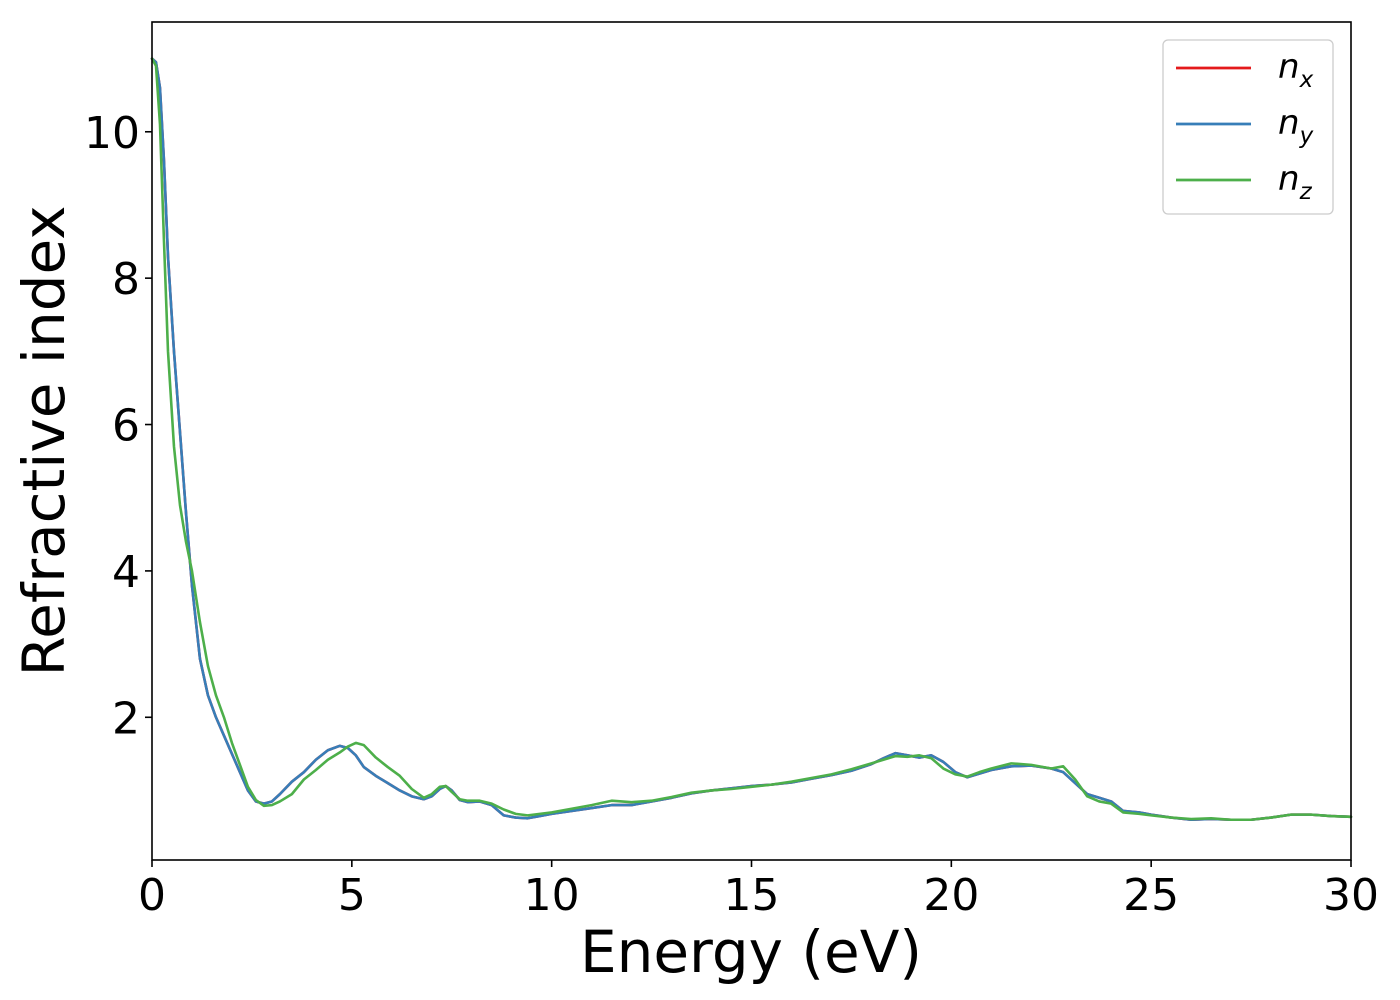 The width and height of the screenshot is (1400, 1000). I want to click on x-tick-label: 15, so click(752, 895).